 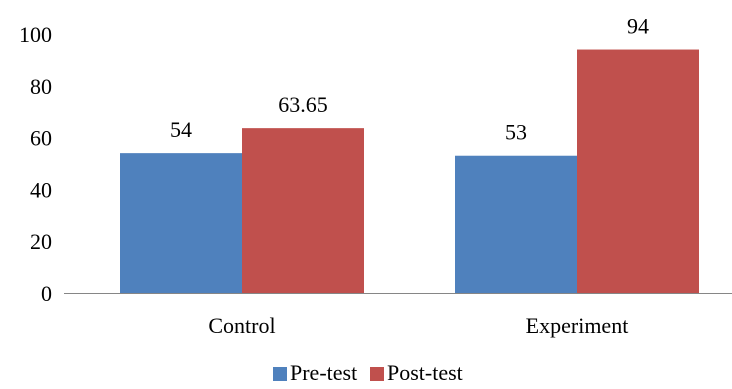 What do you see at coordinates (41, 241) in the screenshot?
I see `y-tick-label: 20` at bounding box center [41, 241].